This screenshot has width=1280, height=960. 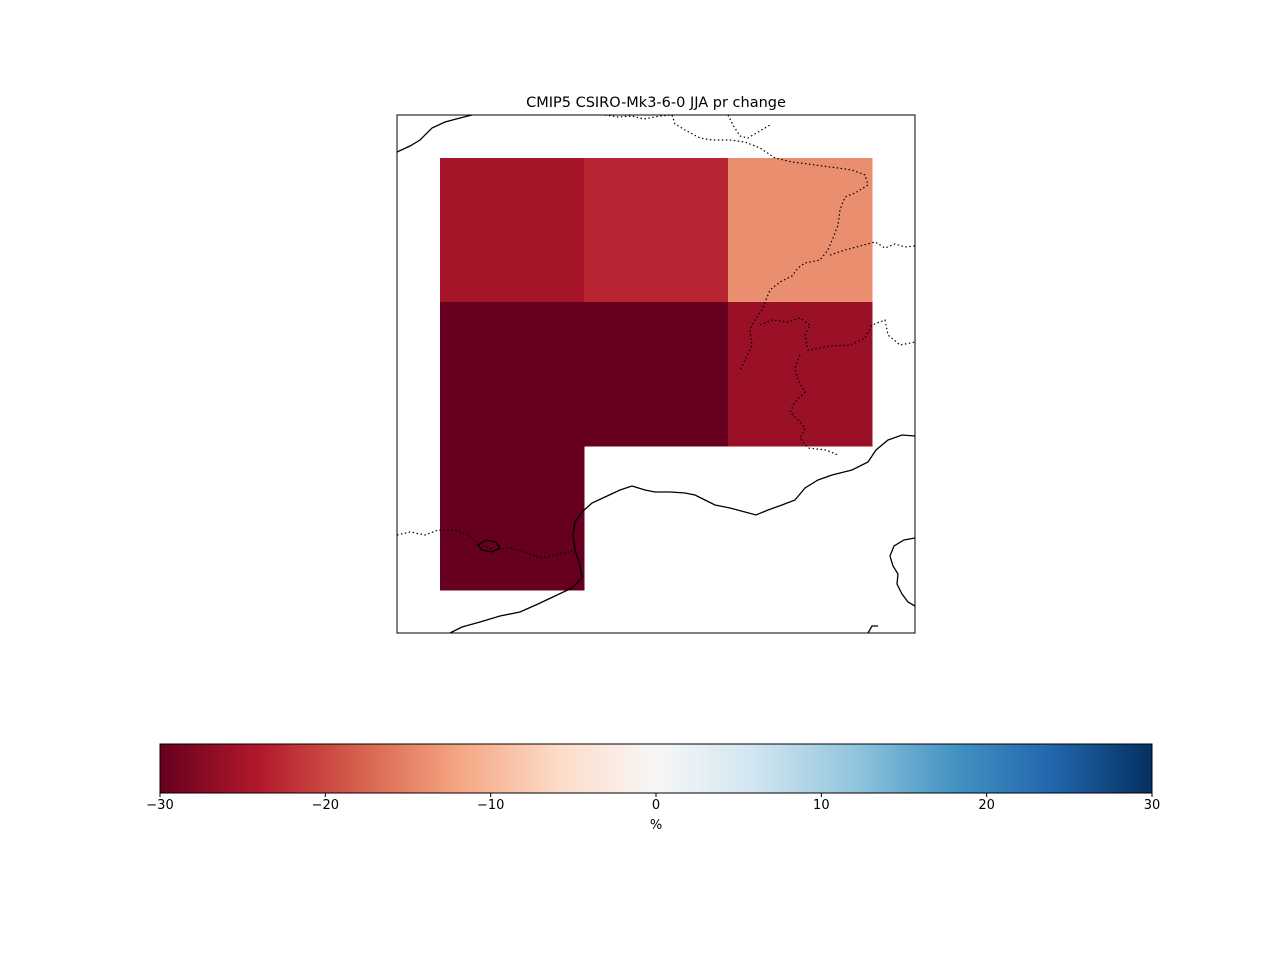 I want to click on coastline-sardinia, so click(x=872, y=629).